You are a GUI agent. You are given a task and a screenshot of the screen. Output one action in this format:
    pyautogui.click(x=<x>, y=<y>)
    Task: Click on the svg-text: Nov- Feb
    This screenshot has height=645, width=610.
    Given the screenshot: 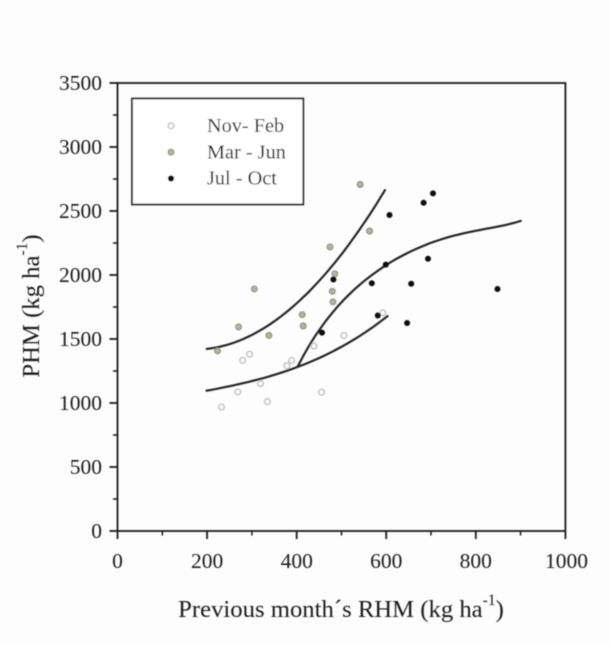 What is the action you would take?
    pyautogui.click(x=245, y=126)
    